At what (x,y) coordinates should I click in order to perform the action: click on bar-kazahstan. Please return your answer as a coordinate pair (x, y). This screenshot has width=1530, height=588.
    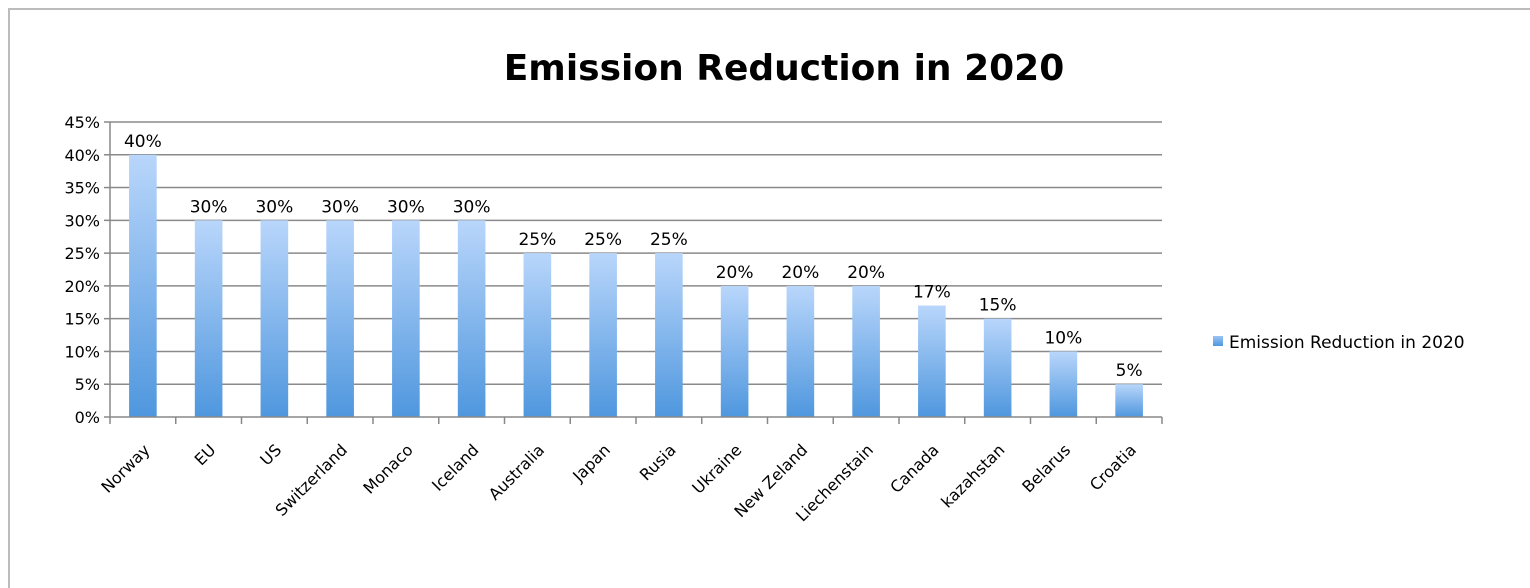
    Looking at the image, I should click on (997, 367).